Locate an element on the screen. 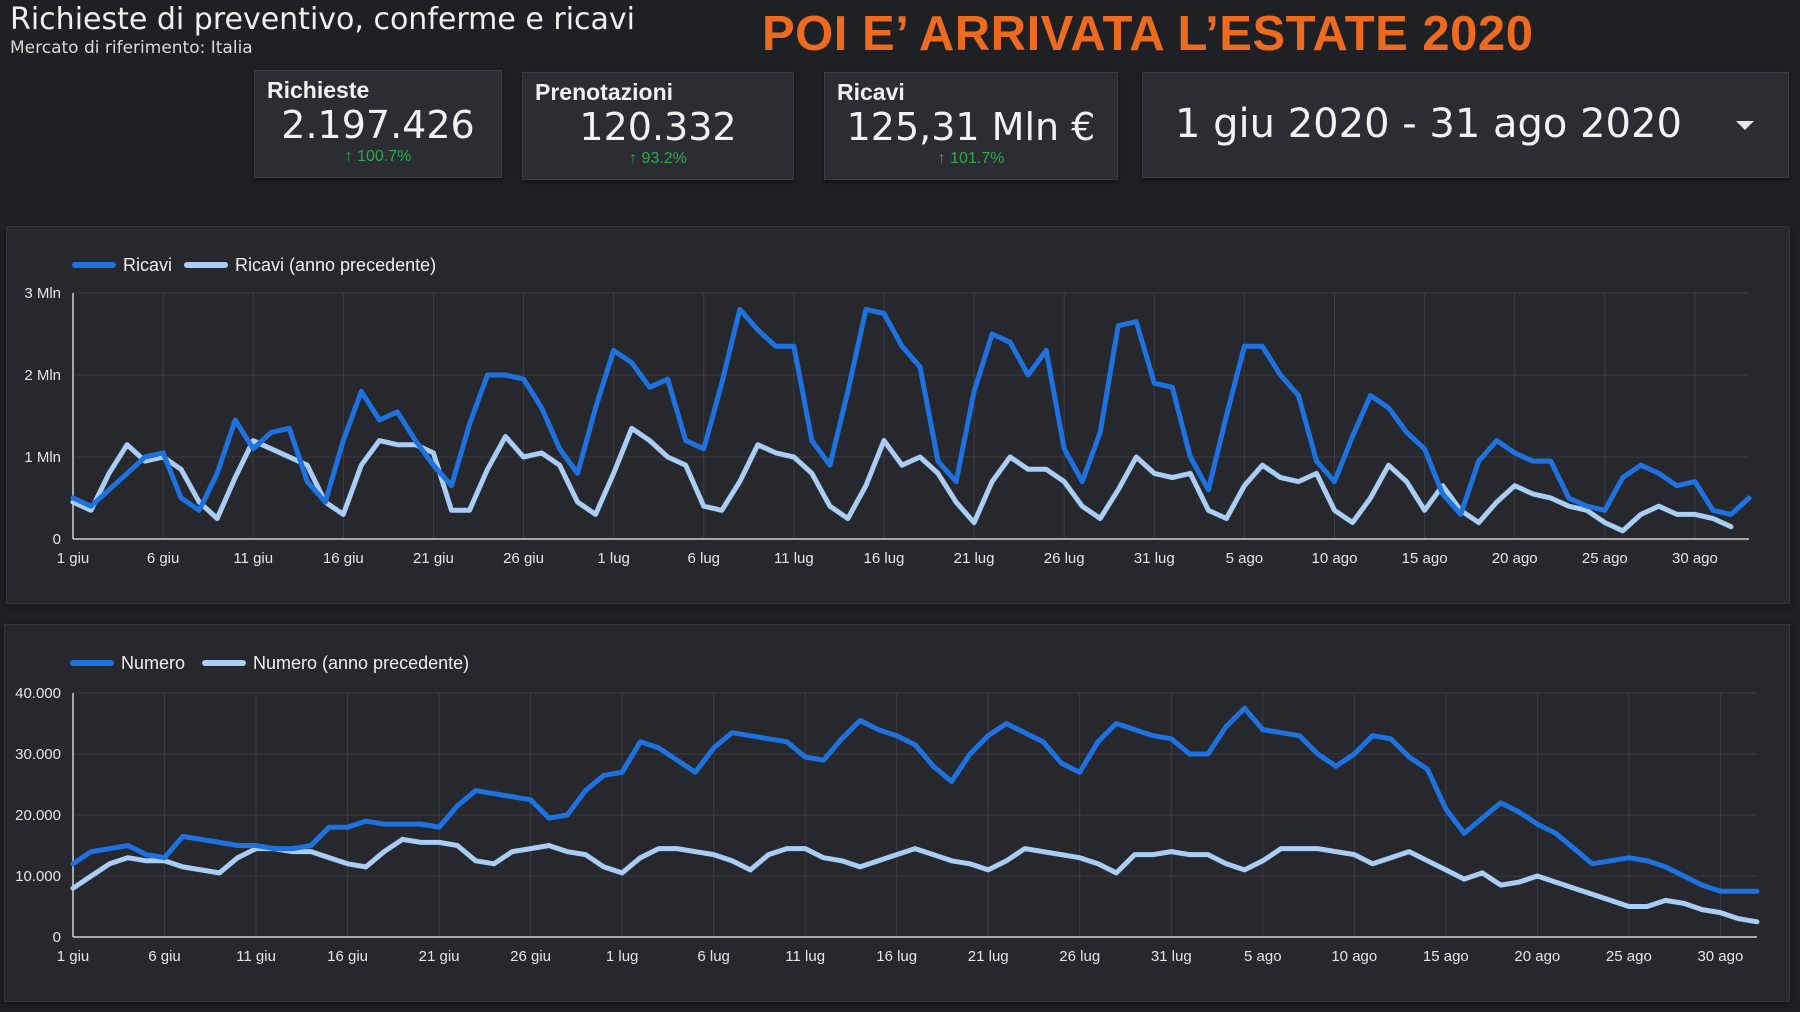 This screenshot has height=1012, width=1800. kpi-prenotazioni-value: 120.332 is located at coordinates (658, 127).